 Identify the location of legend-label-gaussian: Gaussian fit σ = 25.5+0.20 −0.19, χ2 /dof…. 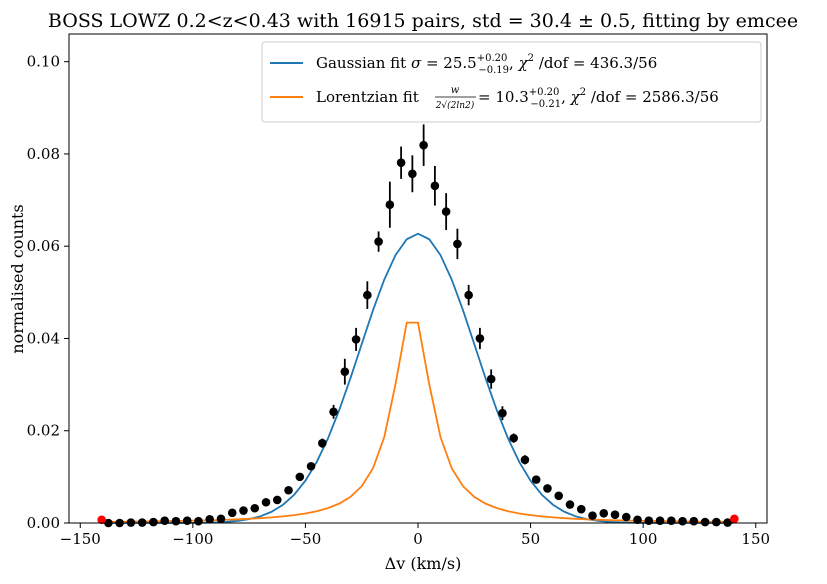
(486, 64).